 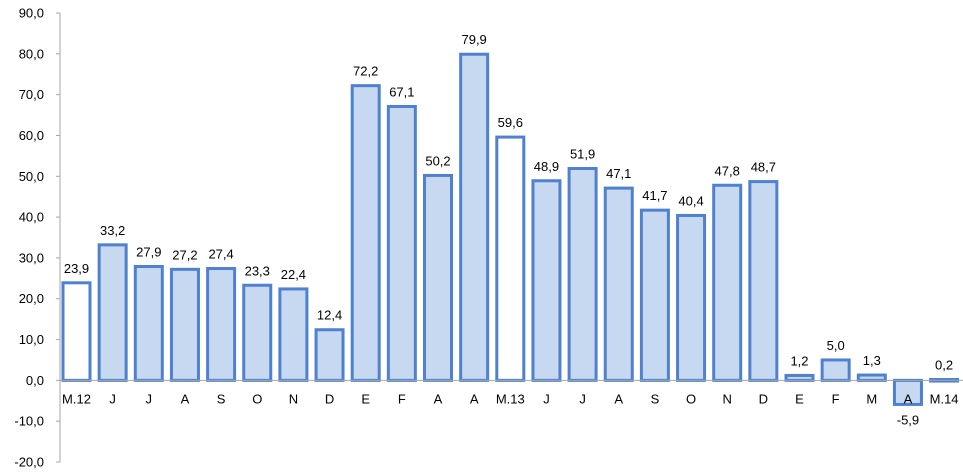 I want to click on data-label: 40,4, so click(x=690, y=200).